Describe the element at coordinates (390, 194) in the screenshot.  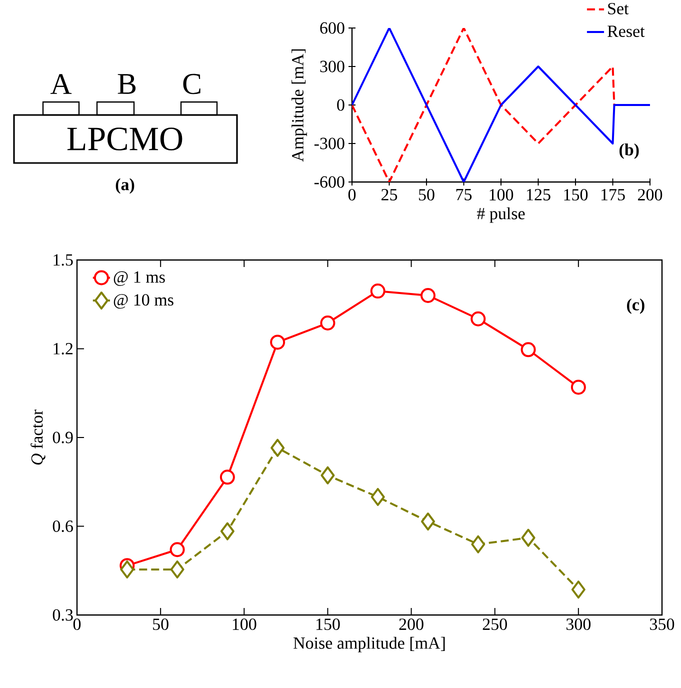
I see `x-tick-label: 25` at that location.